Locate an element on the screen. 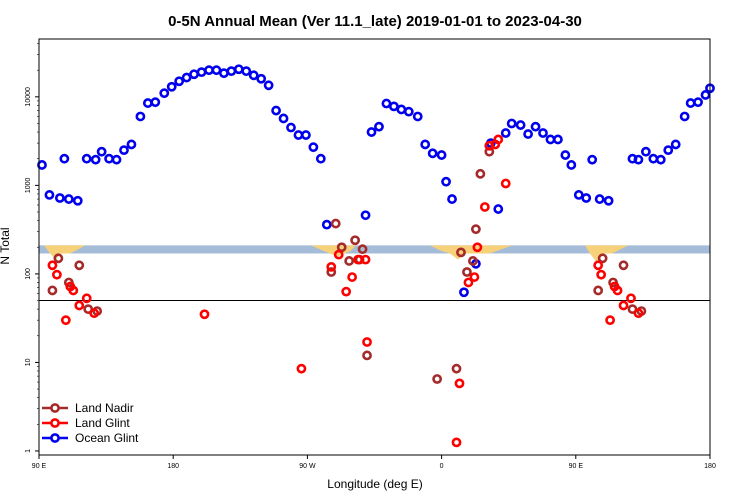  y-axis: 1 10 100 1000 10000 is located at coordinates (32, 248).